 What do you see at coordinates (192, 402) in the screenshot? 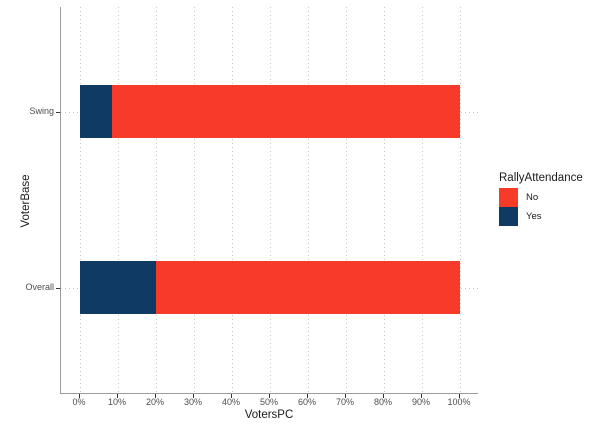
I see `x-tick-label: 30%` at bounding box center [192, 402].